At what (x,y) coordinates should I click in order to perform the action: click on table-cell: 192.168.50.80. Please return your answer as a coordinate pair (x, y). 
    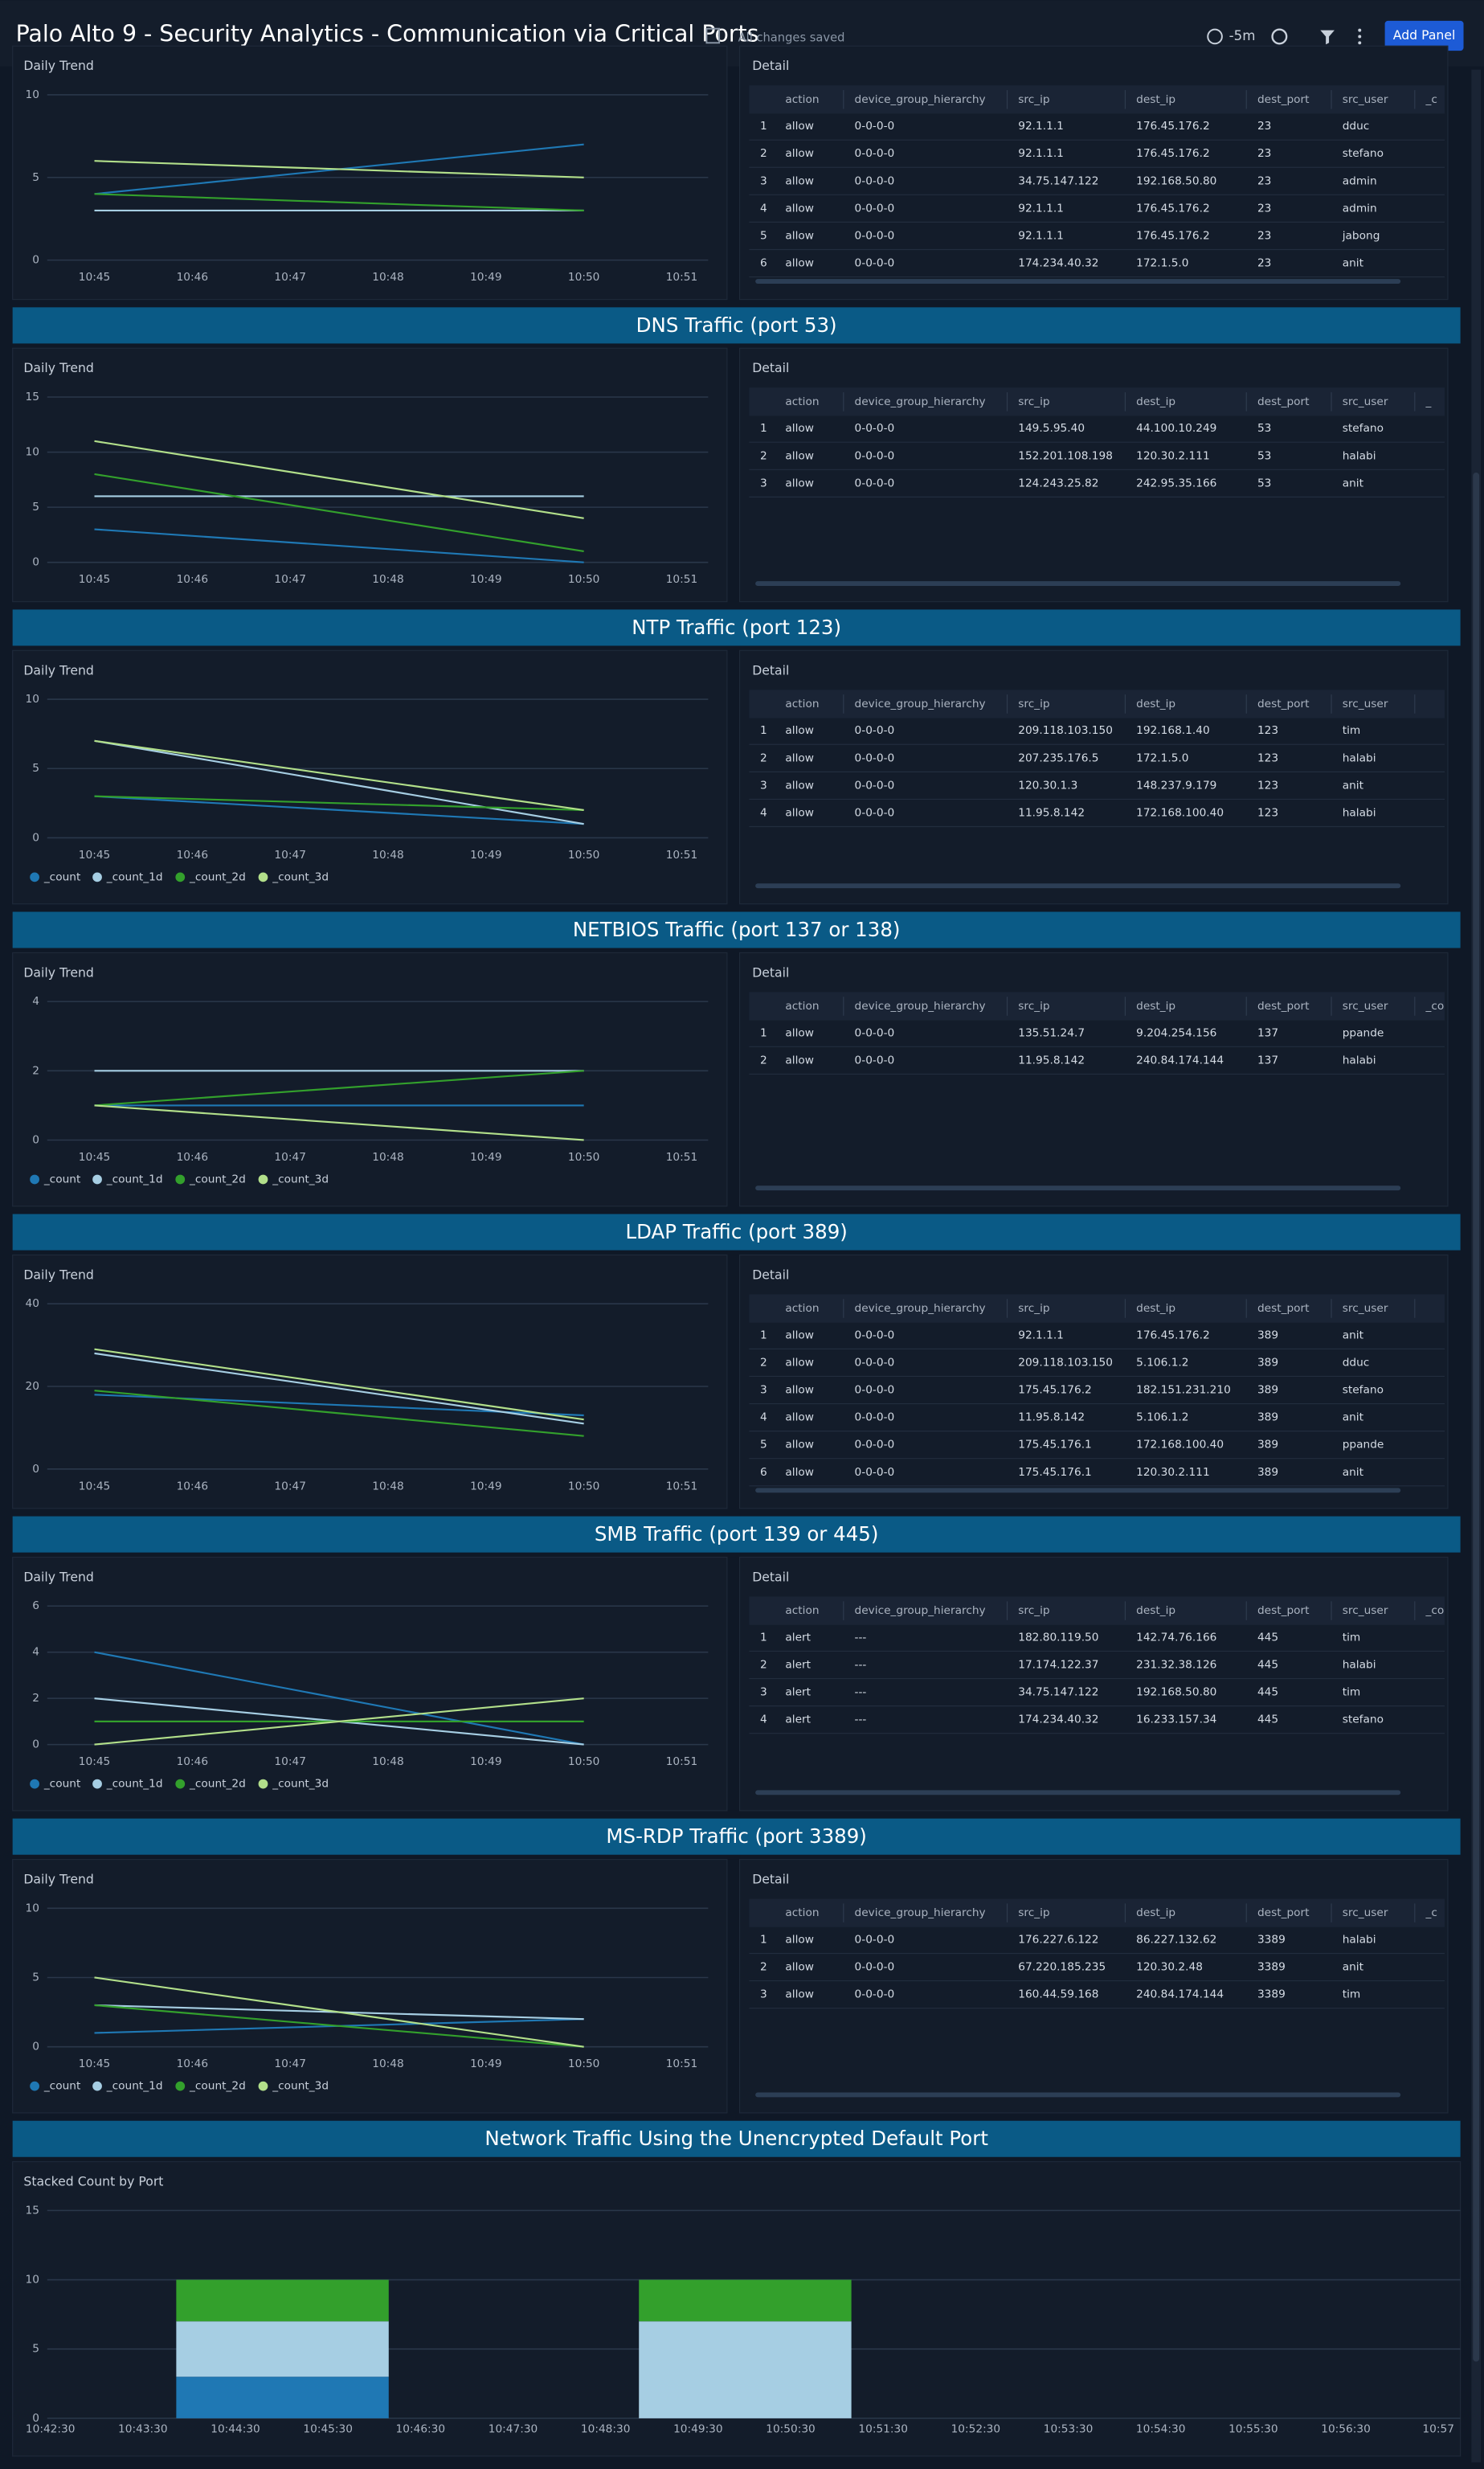
    Looking at the image, I should click on (1176, 1692).